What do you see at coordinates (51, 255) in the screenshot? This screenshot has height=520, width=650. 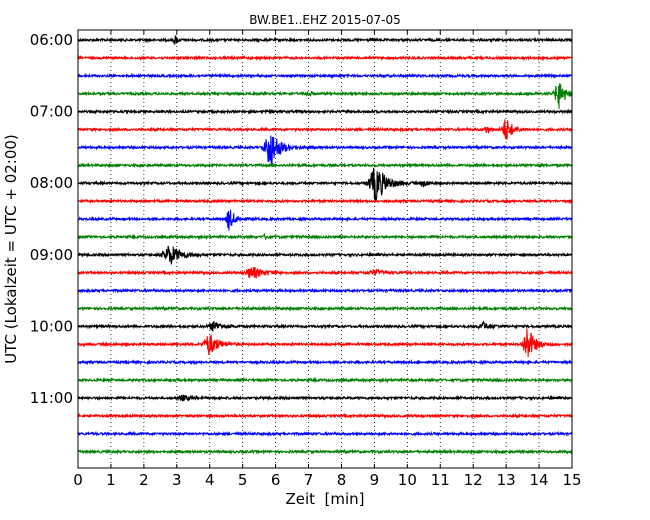 I see `y-tick-label: 09:00` at bounding box center [51, 255].